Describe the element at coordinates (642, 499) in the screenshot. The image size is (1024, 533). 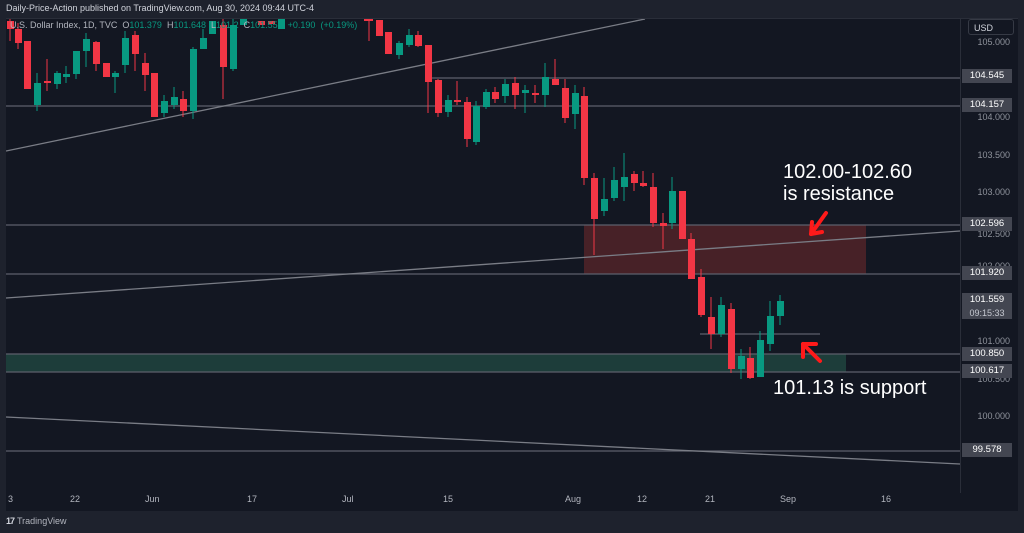
I see `time-label: 12` at that location.